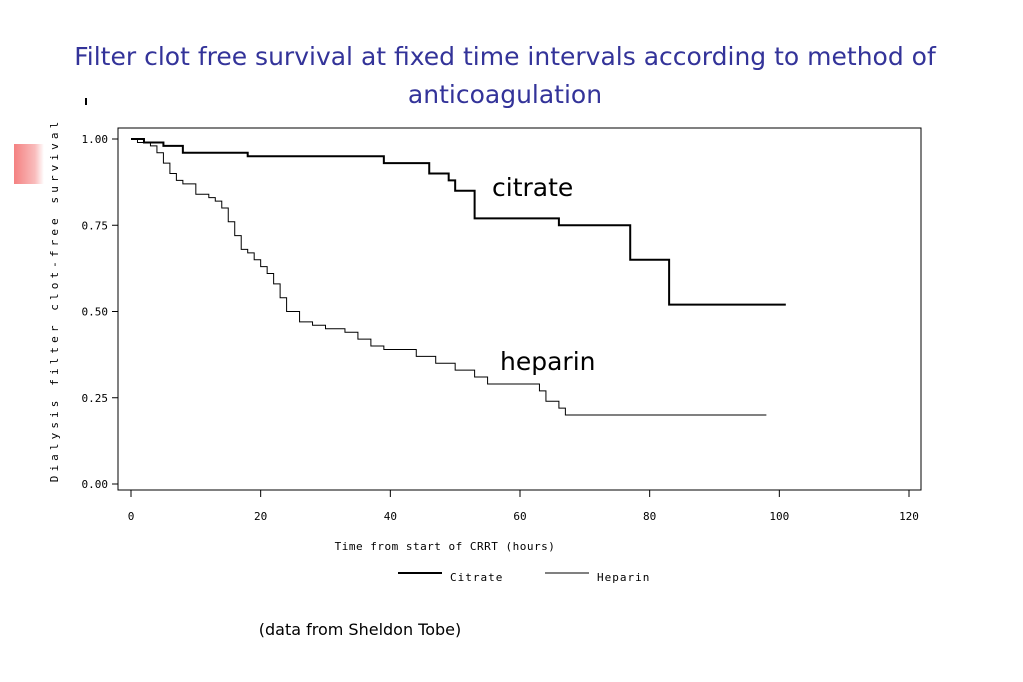  Describe the element at coordinates (95, 484) in the screenshot. I see `y-tick-label: 0.00` at that location.